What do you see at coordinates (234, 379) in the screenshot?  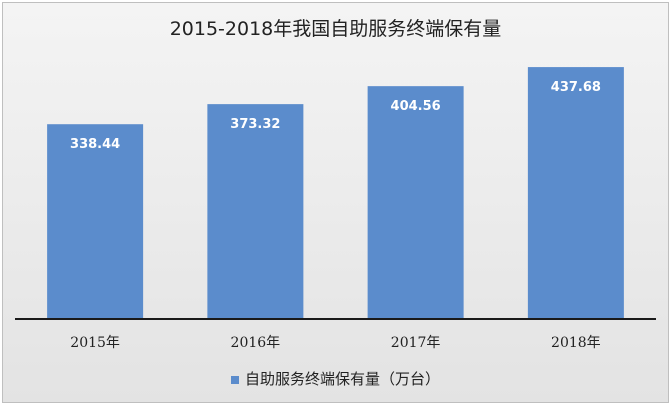 I see `legend-swatch` at bounding box center [234, 379].